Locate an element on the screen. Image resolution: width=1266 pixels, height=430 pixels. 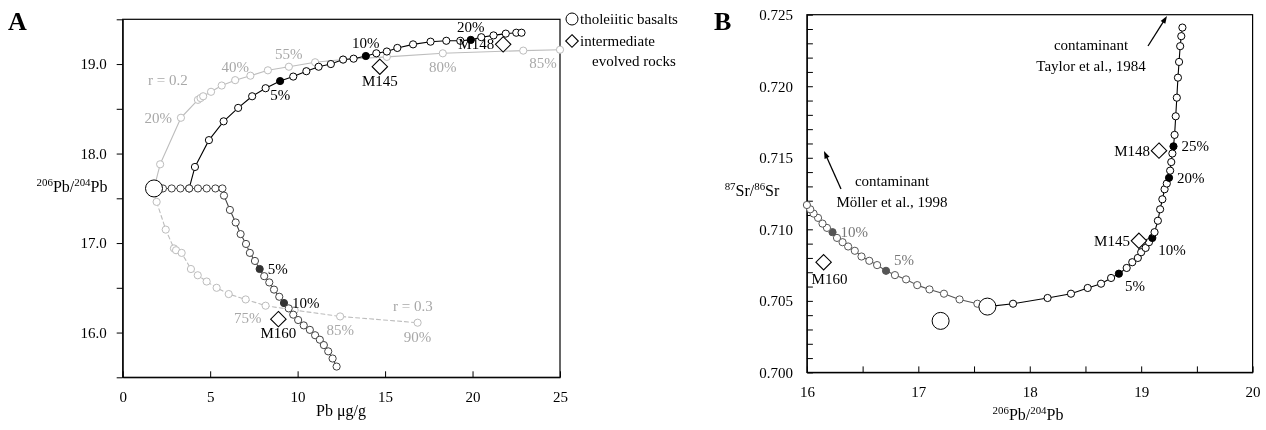
annotation: M148 is located at coordinates (1132, 150).